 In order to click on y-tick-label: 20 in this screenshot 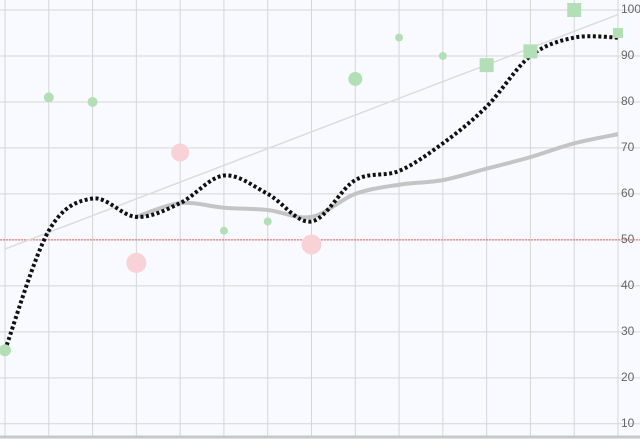, I will do `click(628, 377)`.